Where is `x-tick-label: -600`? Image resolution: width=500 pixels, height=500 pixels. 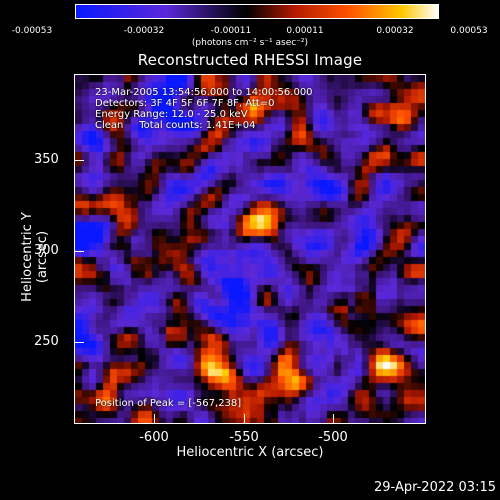
x-tick-label: -600 is located at coordinates (154, 437).